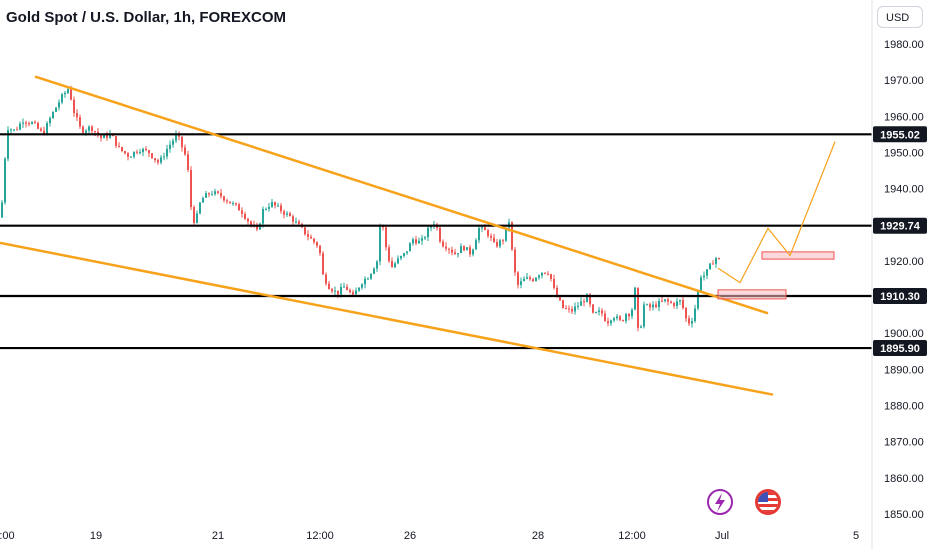 This screenshot has height=550, width=932. I want to click on lightning-icon, so click(720, 502).